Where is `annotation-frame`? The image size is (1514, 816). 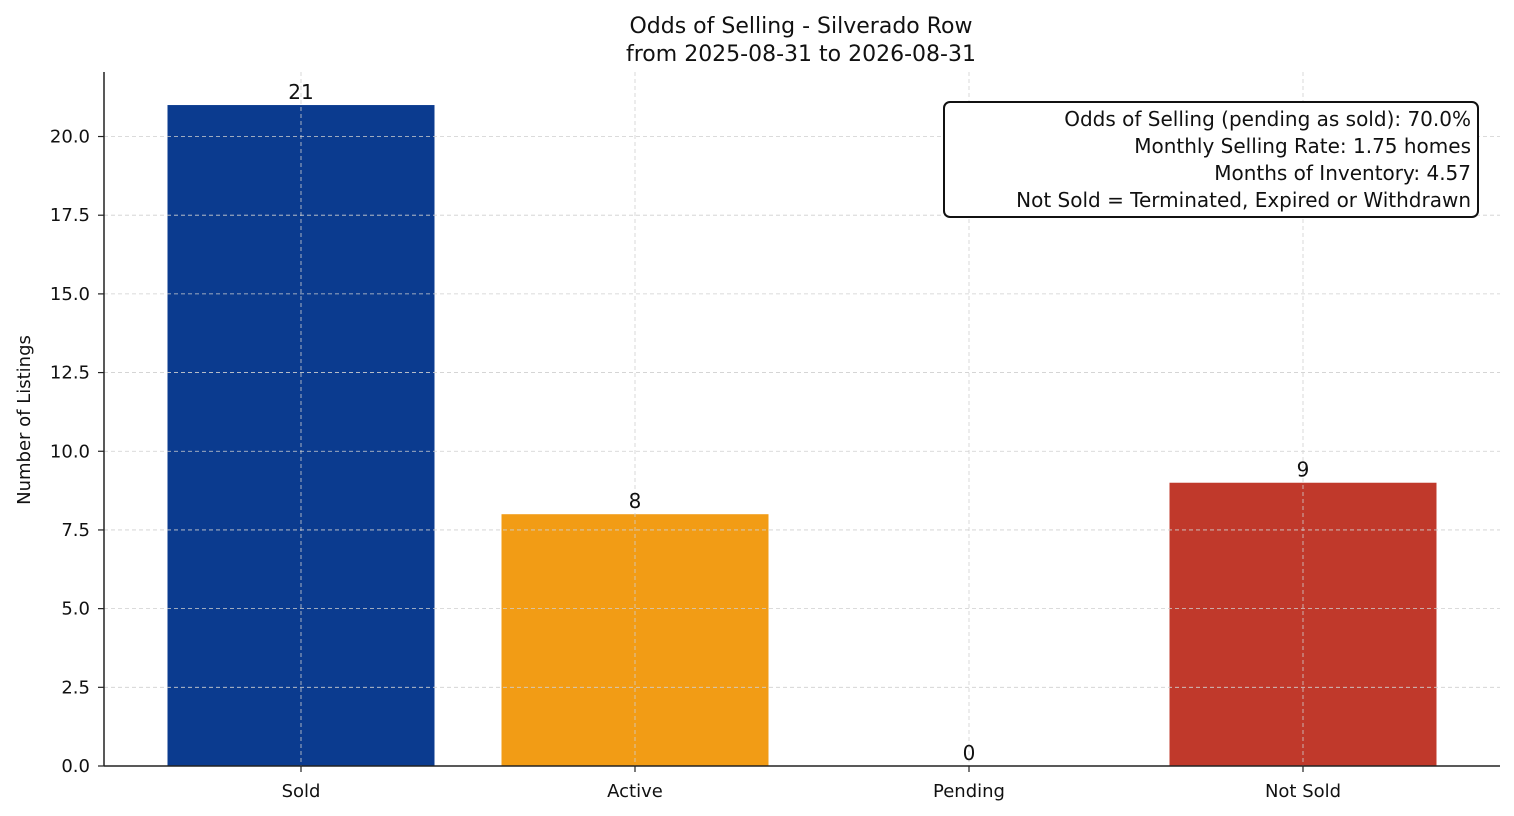
annotation-frame is located at coordinates (1211, 159).